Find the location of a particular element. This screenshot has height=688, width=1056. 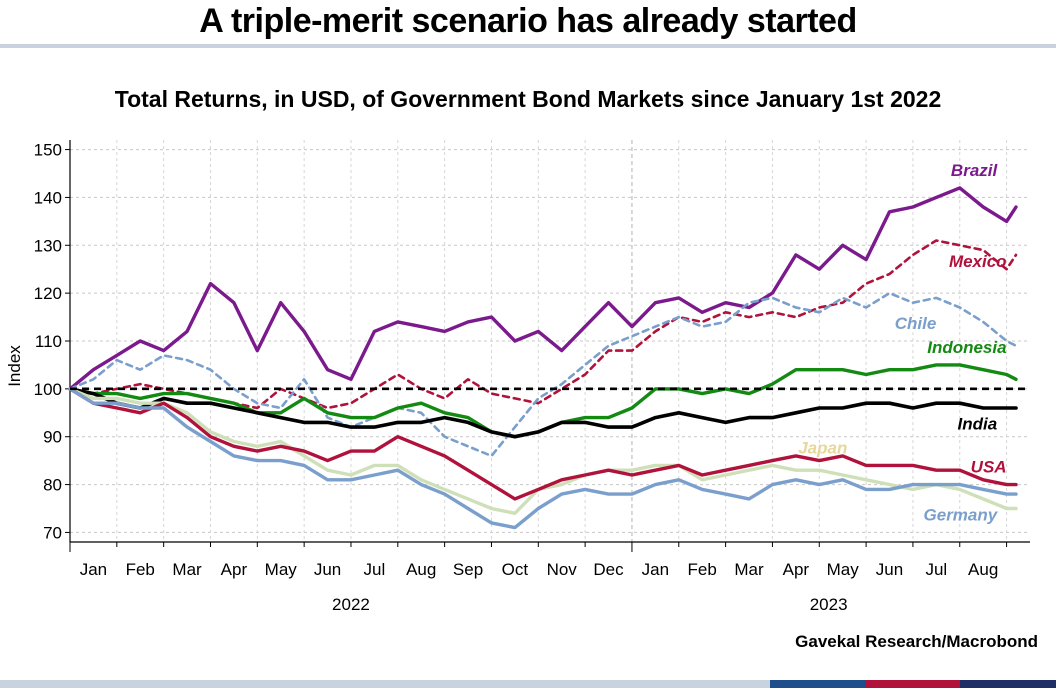

footer-stripe-light is located at coordinates (385, 684).